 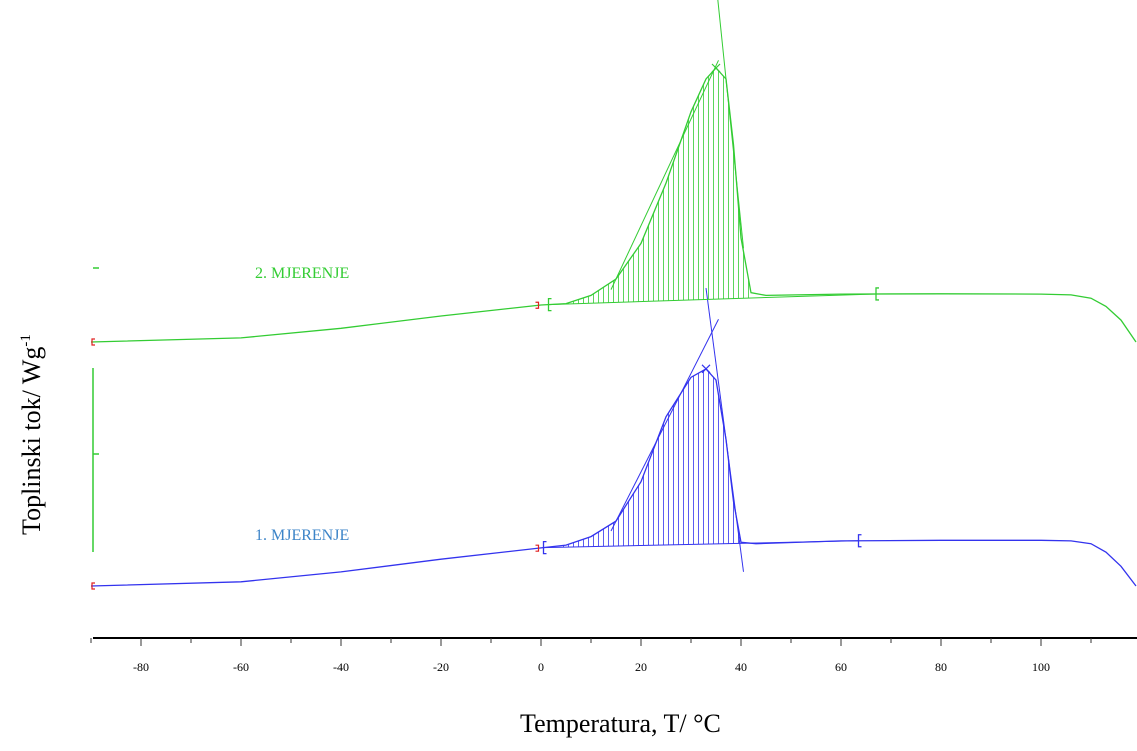 I want to click on x-tick-label: 100, so click(x=1041, y=667).